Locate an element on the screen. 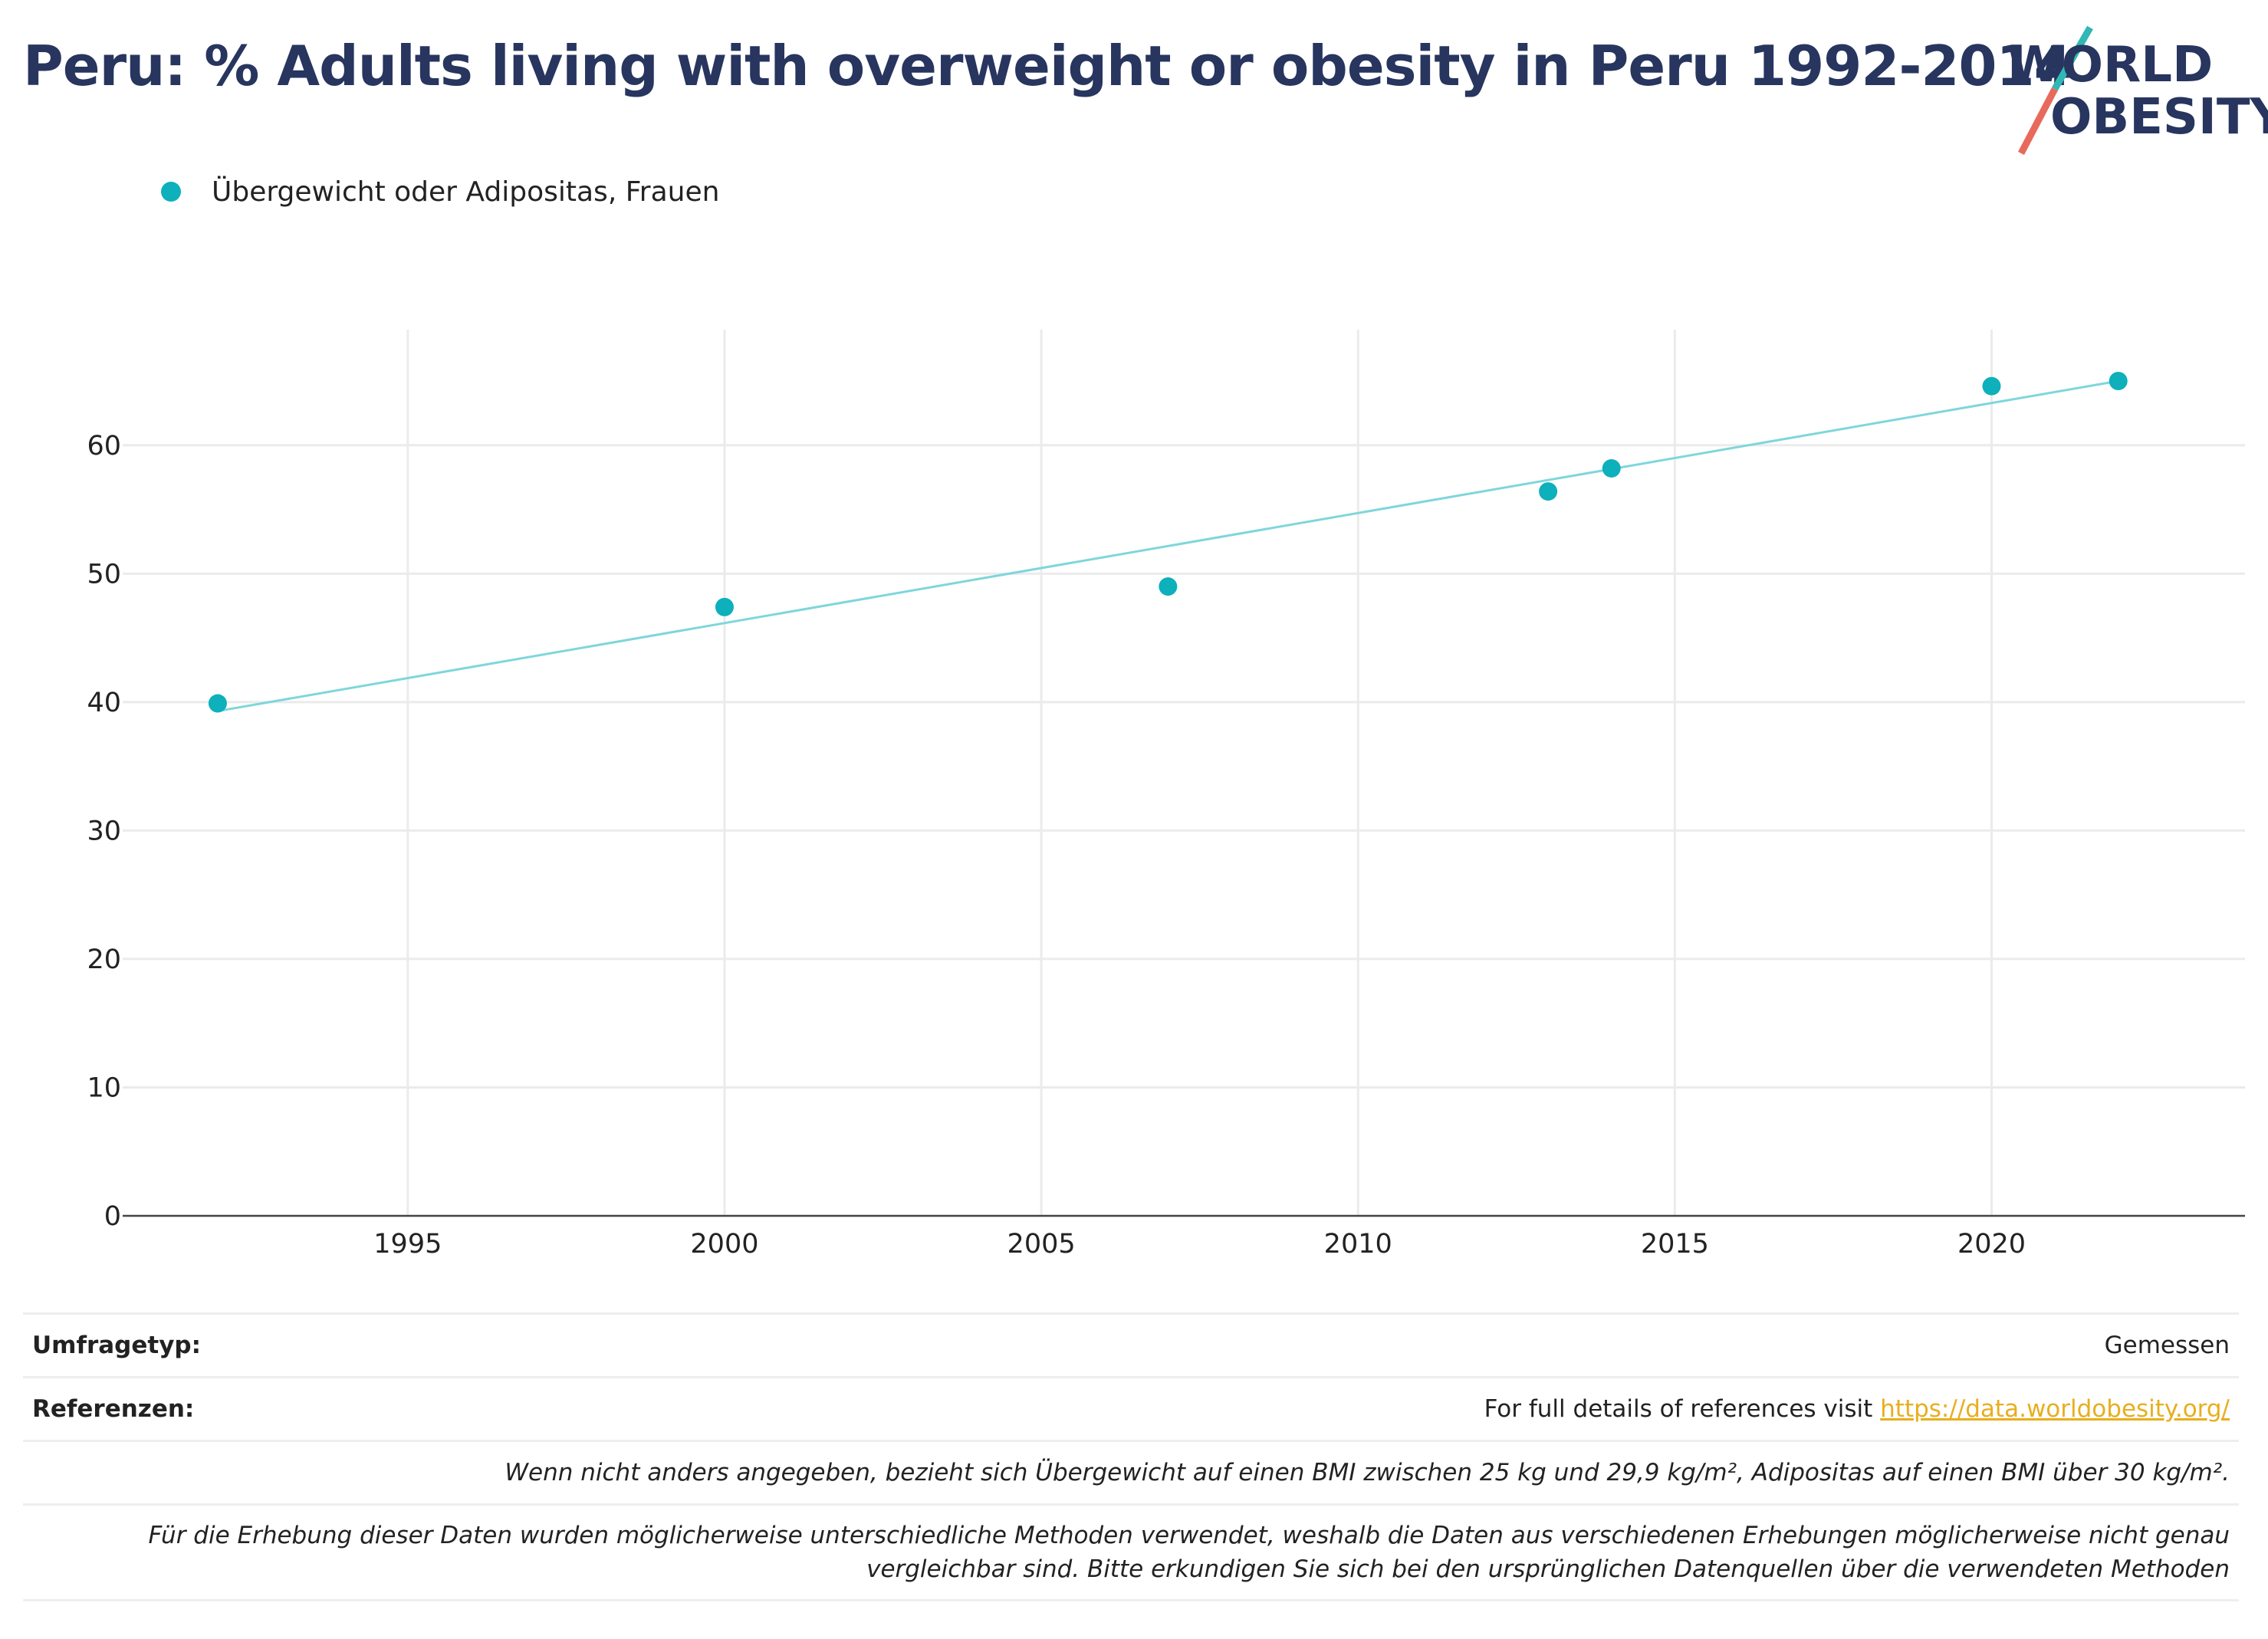  x-tick-label: 2015 is located at coordinates (1675, 1245).